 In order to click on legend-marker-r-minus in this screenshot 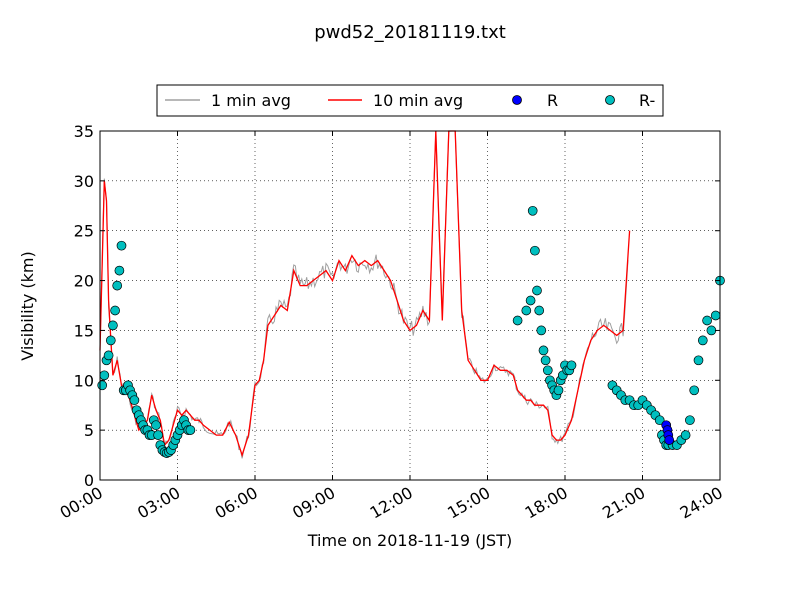, I will do `click(610, 100)`.